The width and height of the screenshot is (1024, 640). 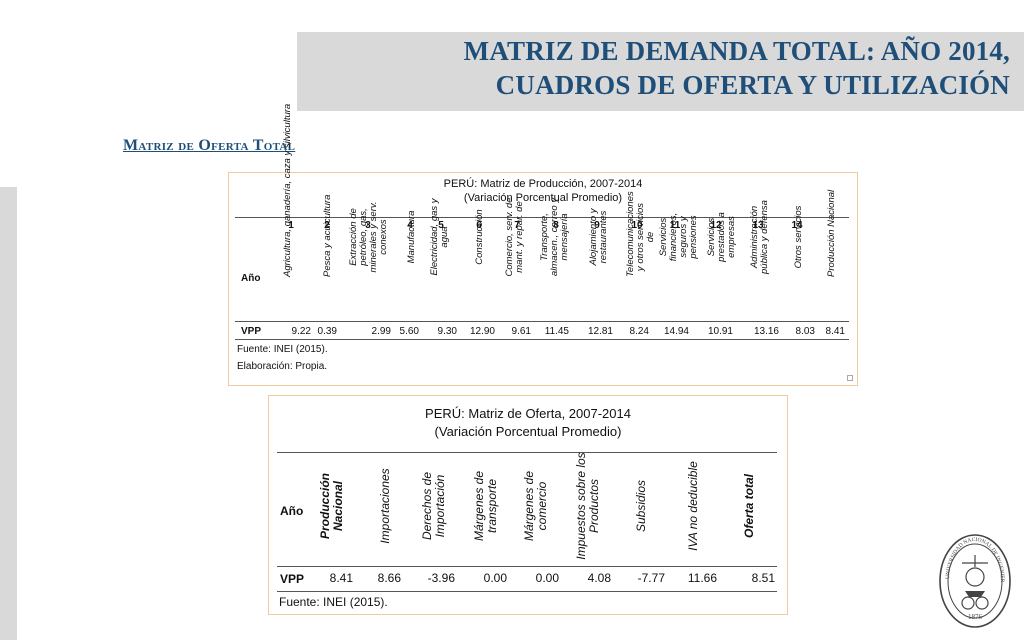 What do you see at coordinates (797, 225) in the screenshot?
I see `column-number: 14` at bounding box center [797, 225].